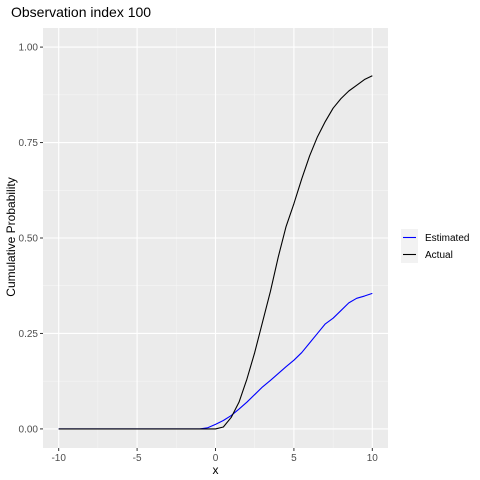  Describe the element at coordinates (29, 334) in the screenshot. I see `y-tick-label: 0.25` at that location.